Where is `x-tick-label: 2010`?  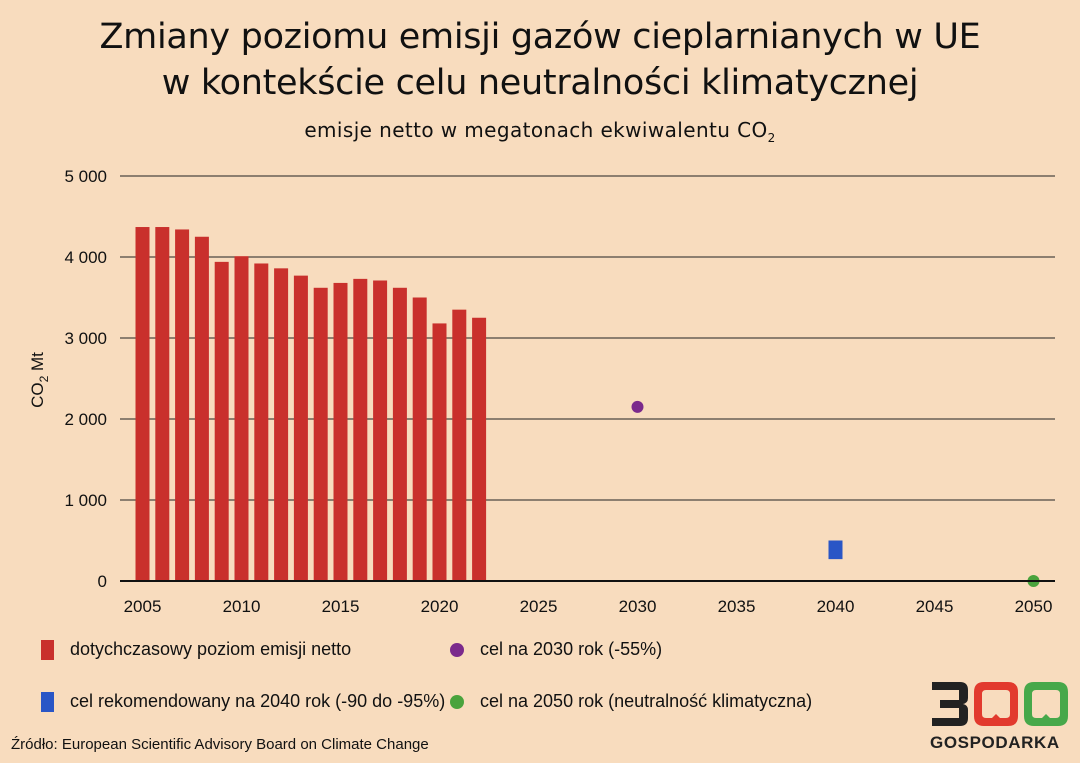 x-tick-label: 2010 is located at coordinates (242, 606).